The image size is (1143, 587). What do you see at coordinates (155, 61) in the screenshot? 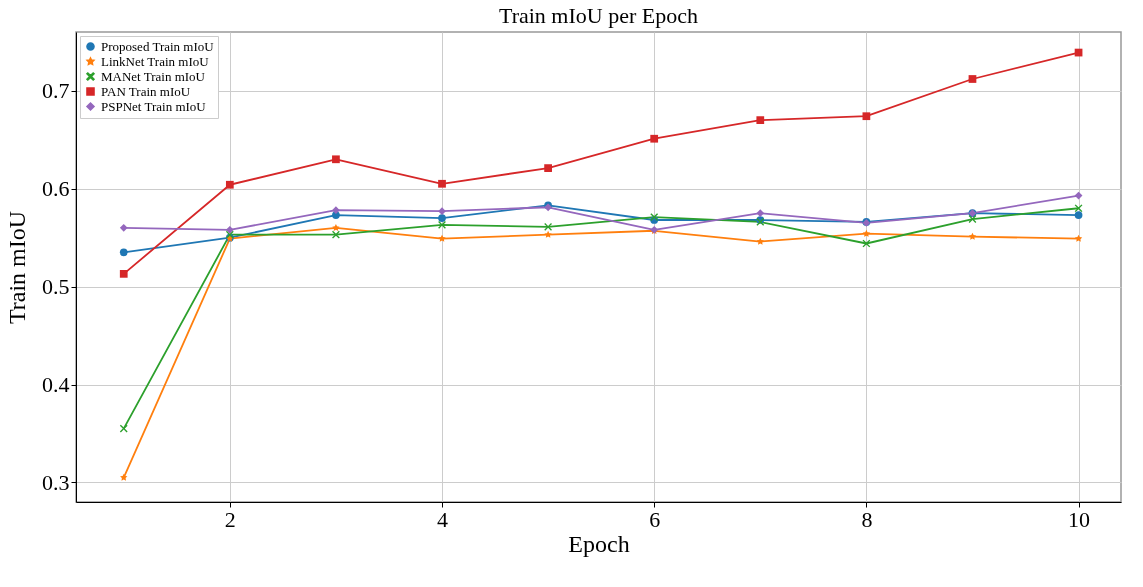
I see `legend-label: LinkNet Train mIoU` at bounding box center [155, 61].